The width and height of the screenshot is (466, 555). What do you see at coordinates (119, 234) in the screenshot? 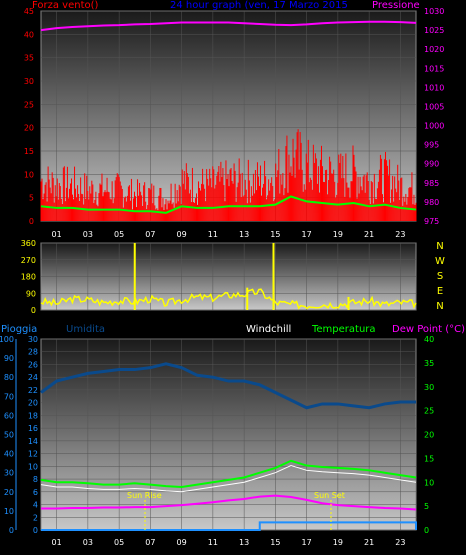
I see `hour-tick-label: 05` at bounding box center [119, 234].